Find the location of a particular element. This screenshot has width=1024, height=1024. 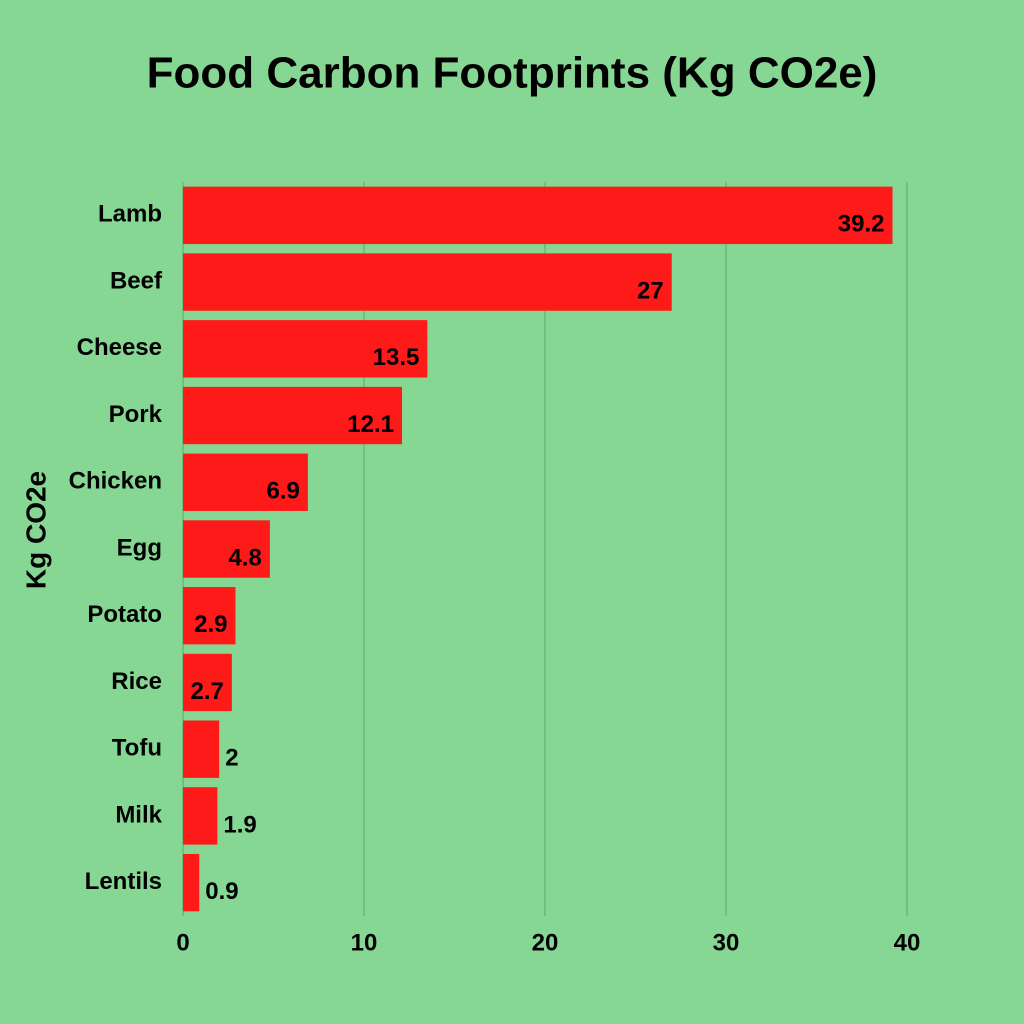

value-label: 12.1 is located at coordinates (370, 424).